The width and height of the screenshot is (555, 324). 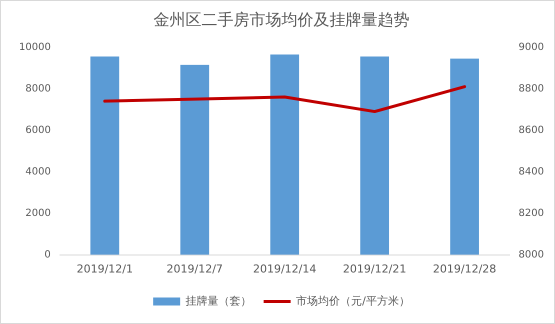 What do you see at coordinates (282, 19) in the screenshot?
I see `chart-title: 金州区二手房市场均价及挂牌量趋势` at bounding box center [282, 19].